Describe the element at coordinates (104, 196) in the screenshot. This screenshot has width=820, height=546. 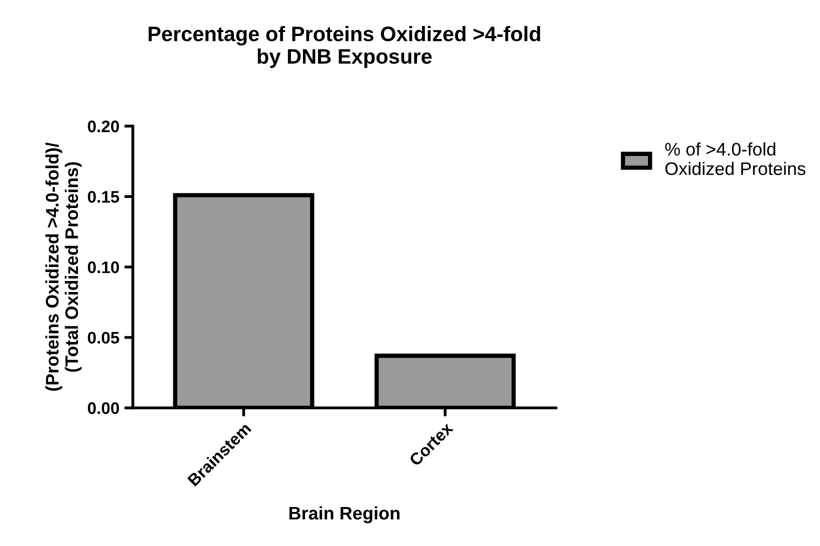
I see `y-tick-label: 0.15` at that location.